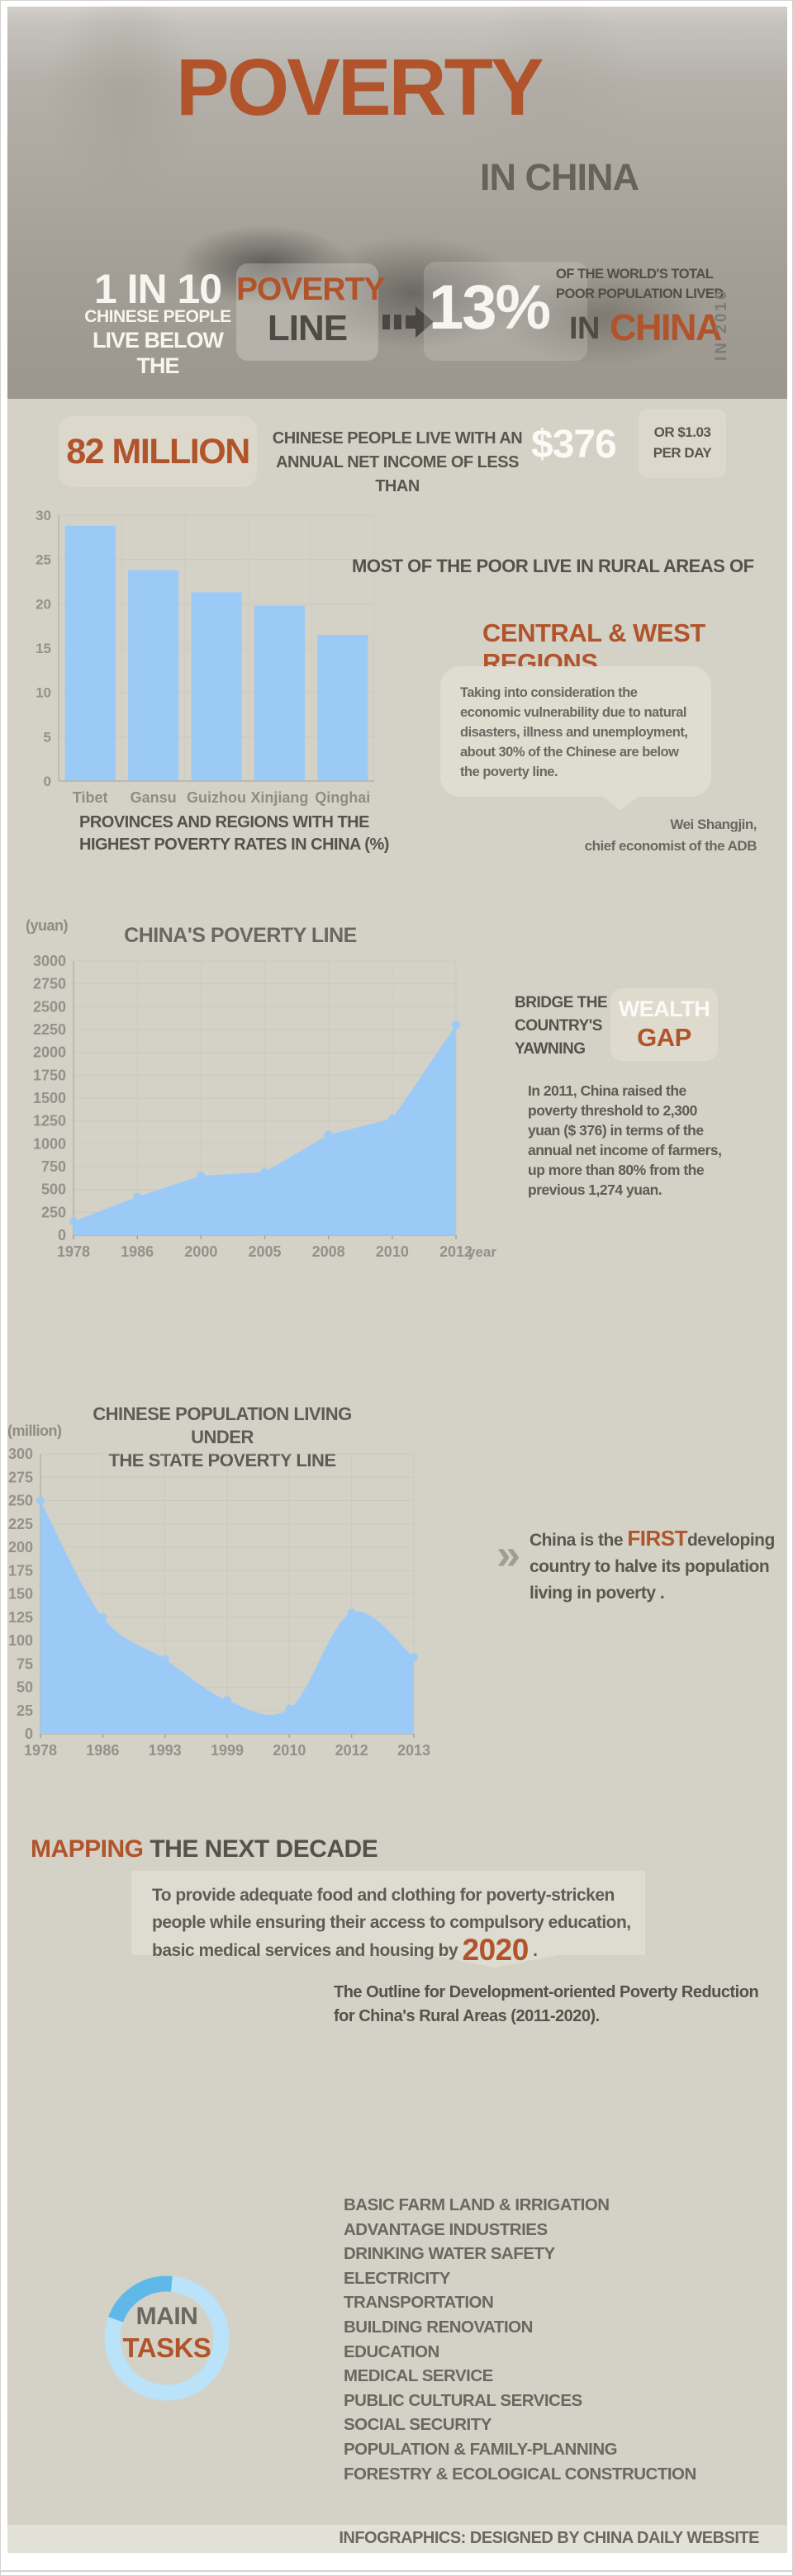  What do you see at coordinates (397, 438) in the screenshot?
I see `income-desc-line1: CHINESE PEOPLE LIVE WITH AN` at bounding box center [397, 438].